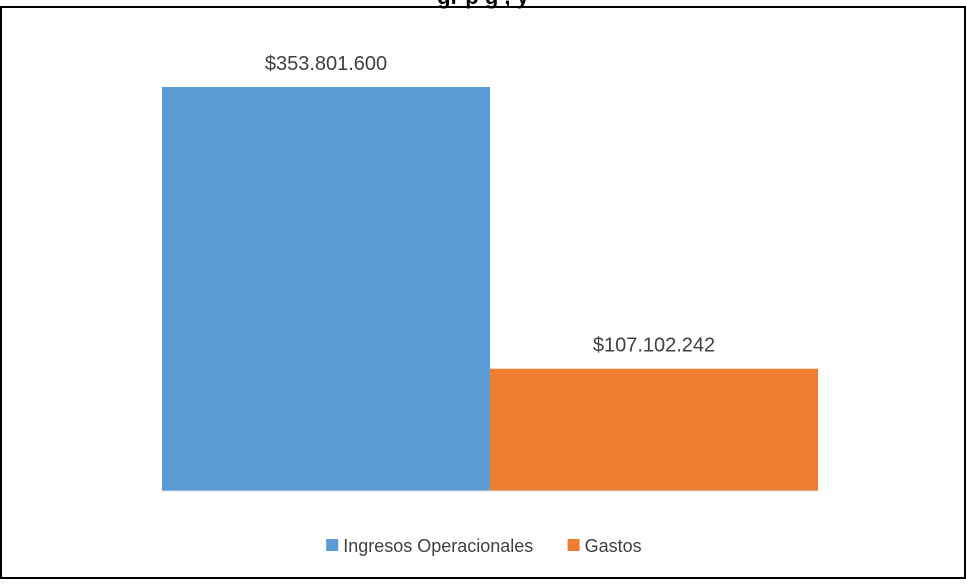 This screenshot has height=584, width=966. What do you see at coordinates (326, 64) in the screenshot?
I see `data-label-0: $353.801.600` at bounding box center [326, 64].